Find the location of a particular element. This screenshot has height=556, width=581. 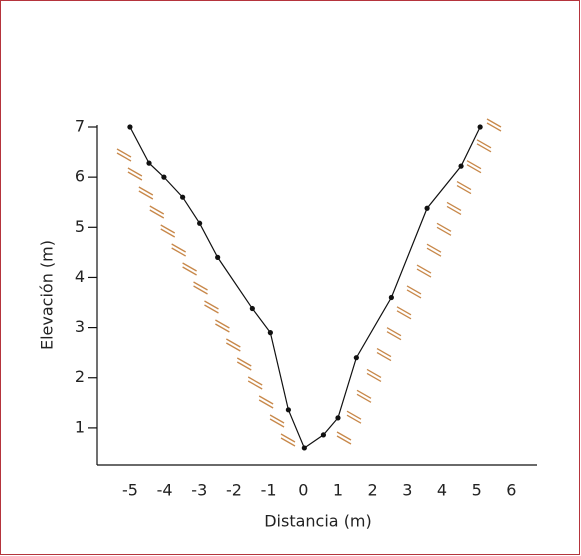

y-tick-label: 2 is located at coordinates (80, 376).